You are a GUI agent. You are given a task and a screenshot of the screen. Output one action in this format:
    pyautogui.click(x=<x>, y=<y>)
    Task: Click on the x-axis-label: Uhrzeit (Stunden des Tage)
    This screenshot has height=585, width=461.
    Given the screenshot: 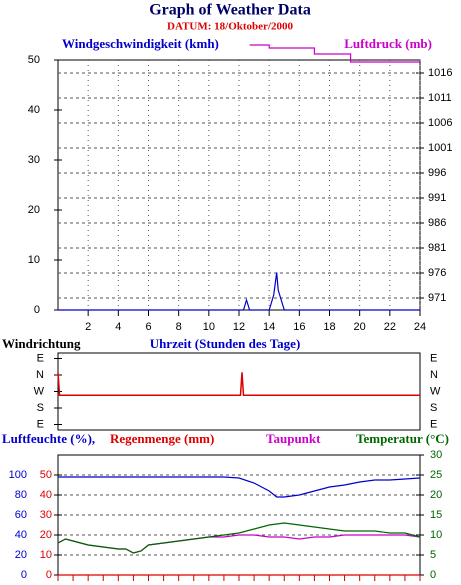 What is the action you would take?
    pyautogui.click(x=225, y=343)
    